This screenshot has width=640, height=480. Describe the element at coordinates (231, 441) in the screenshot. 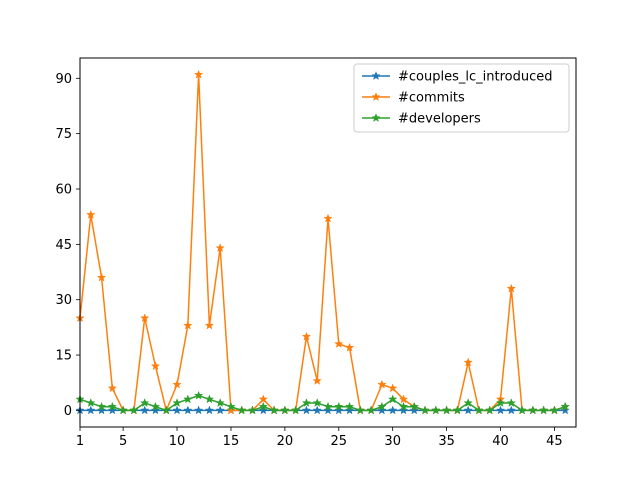

I see `x-tick-label: 15` at that location.